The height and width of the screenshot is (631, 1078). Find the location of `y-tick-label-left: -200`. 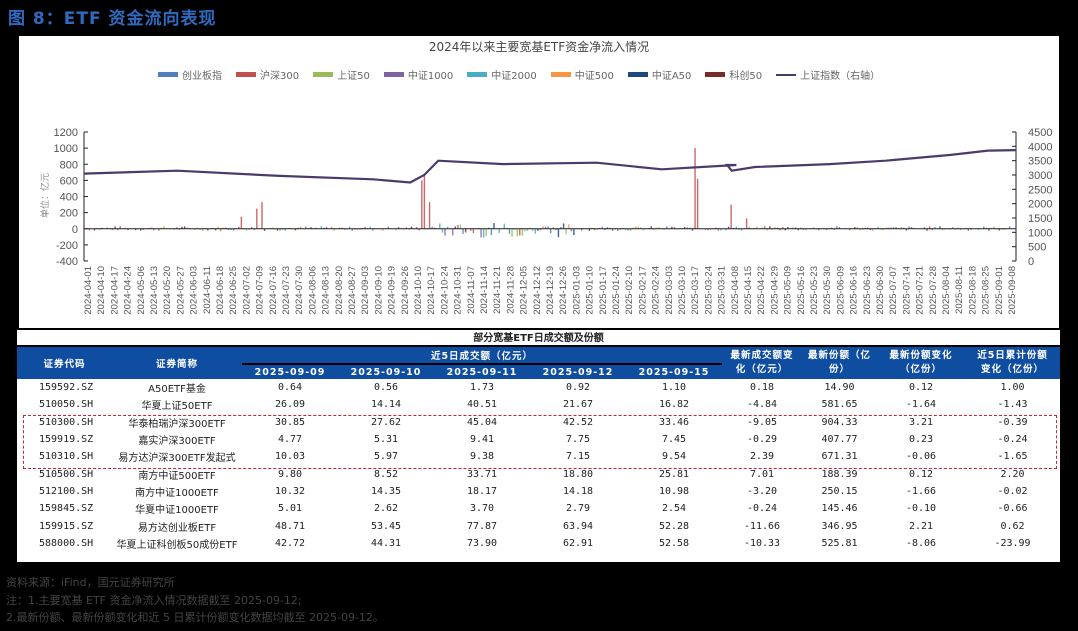

y-tick-label-left: -200 is located at coordinates (67, 246).